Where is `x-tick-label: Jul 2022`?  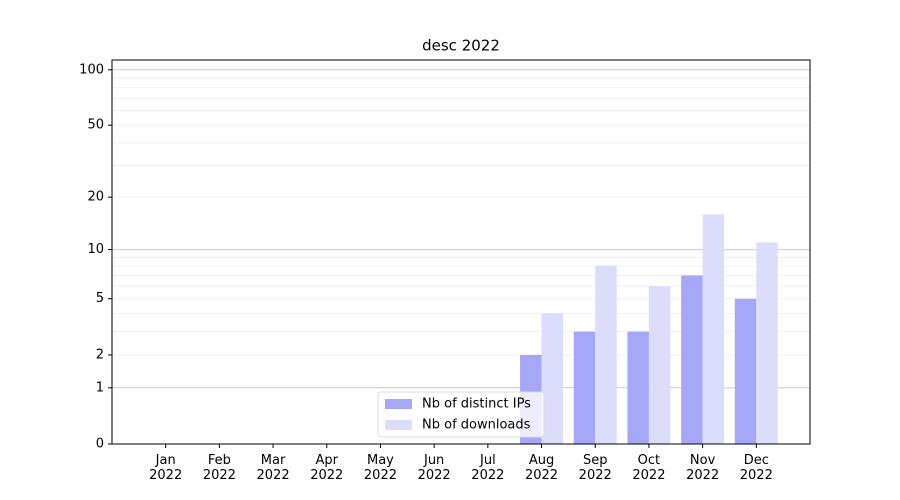 x-tick-label: Jul 2022 is located at coordinates (488, 468).